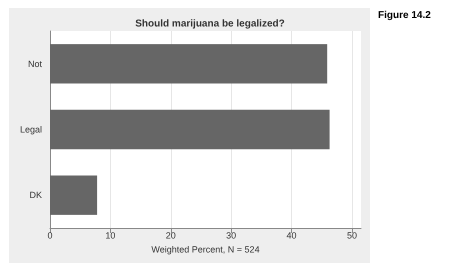 The image size is (469, 268). What do you see at coordinates (35, 195) in the screenshot?
I see `y-tick-label: DK` at bounding box center [35, 195].